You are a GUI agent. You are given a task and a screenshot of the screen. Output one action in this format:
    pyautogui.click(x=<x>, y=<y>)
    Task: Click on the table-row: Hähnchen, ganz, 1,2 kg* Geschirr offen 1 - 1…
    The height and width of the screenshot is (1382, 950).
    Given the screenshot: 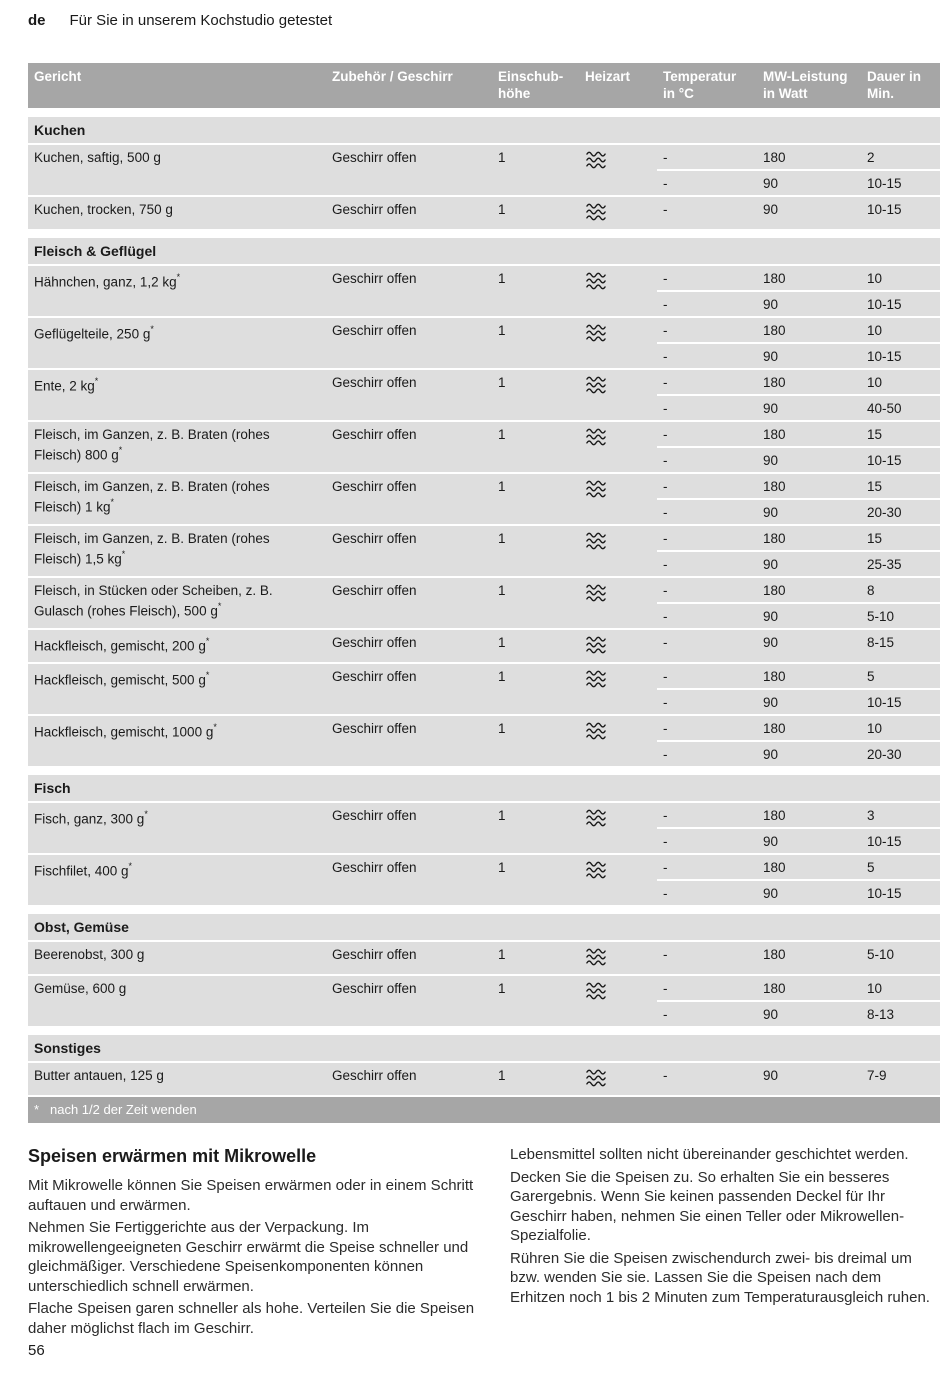 What is the action you would take?
    pyautogui.click(x=484, y=291)
    